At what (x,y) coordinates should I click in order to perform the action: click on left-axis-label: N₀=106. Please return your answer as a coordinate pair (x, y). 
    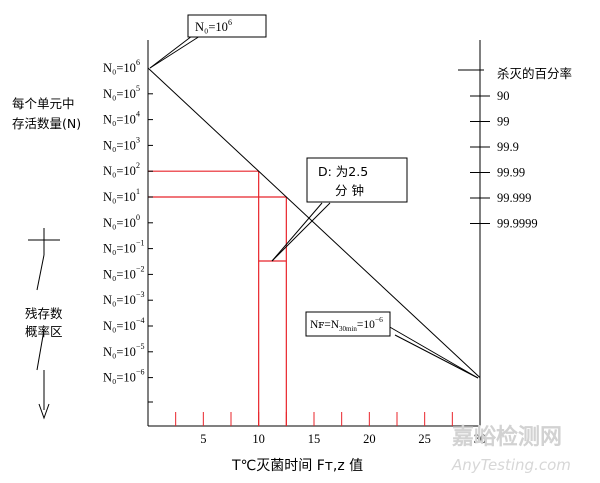
    Looking at the image, I should click on (121, 66).